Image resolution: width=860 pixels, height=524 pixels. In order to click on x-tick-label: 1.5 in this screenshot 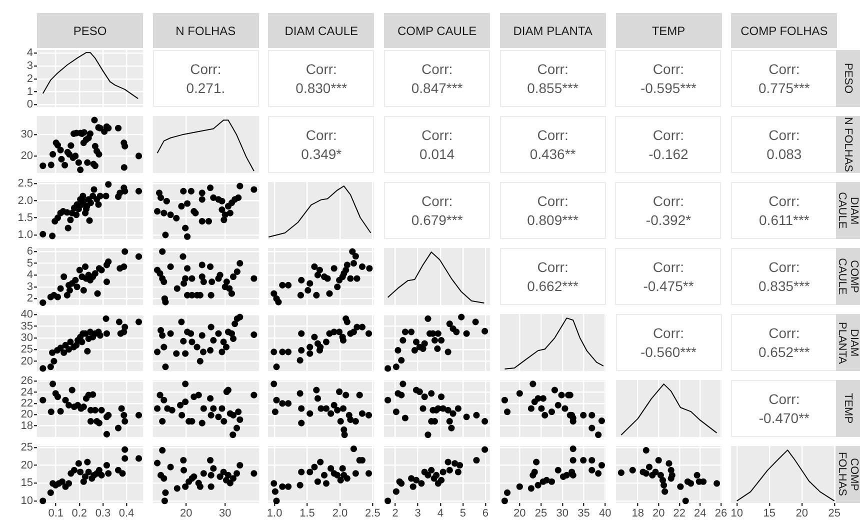, I will do `click(308, 514)`.